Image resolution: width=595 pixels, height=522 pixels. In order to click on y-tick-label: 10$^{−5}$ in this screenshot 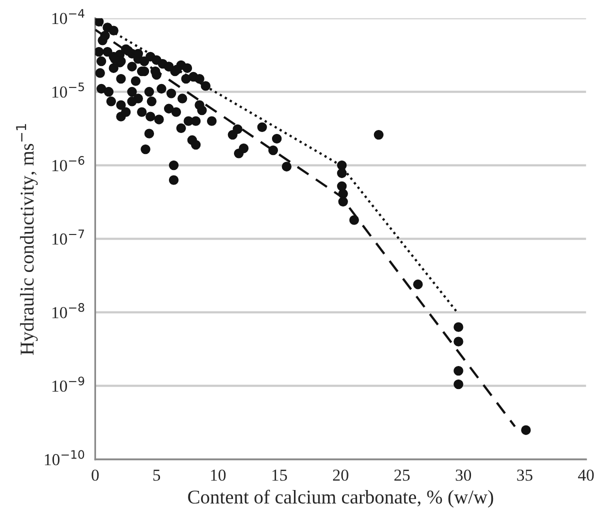, I will do `click(68, 90)`.